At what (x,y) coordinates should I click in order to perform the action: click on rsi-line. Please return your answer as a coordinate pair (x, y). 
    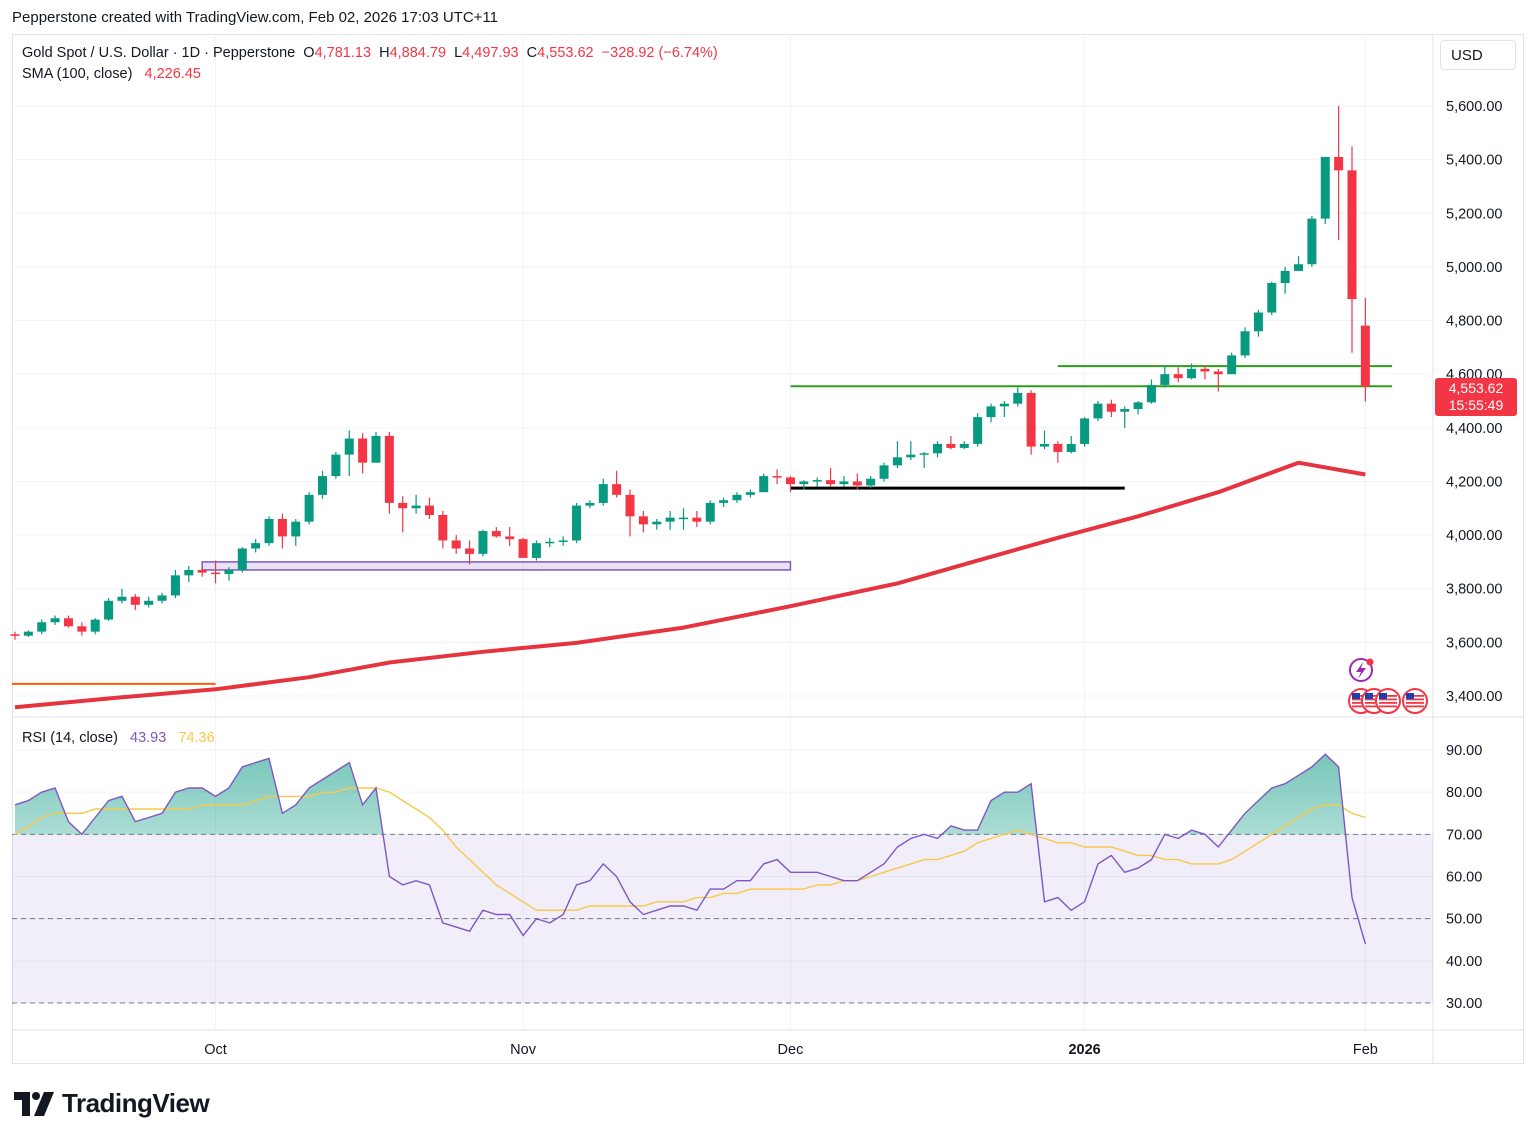
    Looking at the image, I should click on (690, 849).